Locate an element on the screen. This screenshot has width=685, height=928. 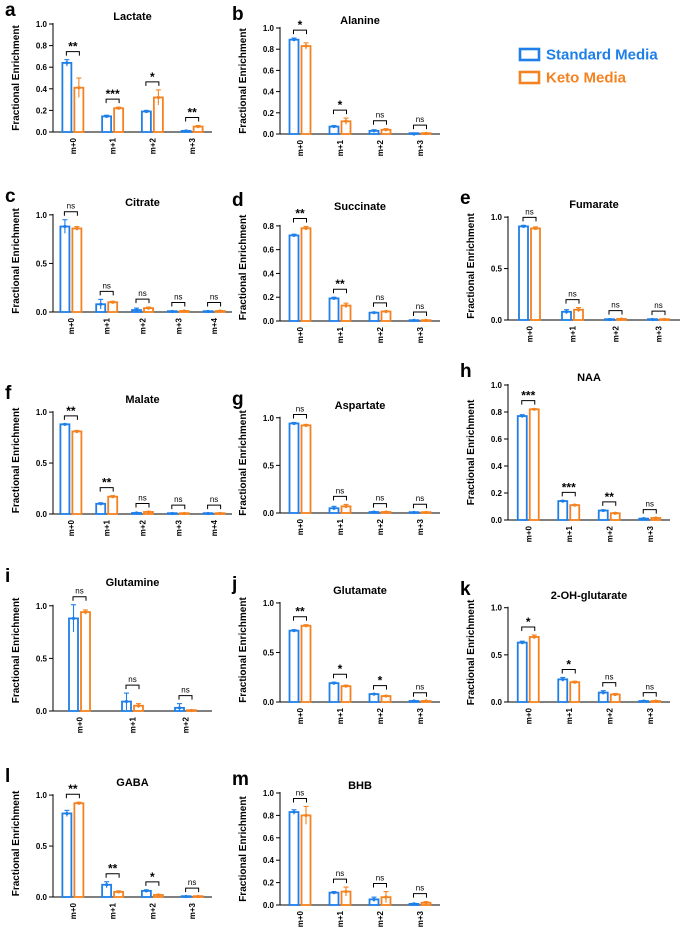
x-tick-label-f-4: m+4 is located at coordinates (214, 527).